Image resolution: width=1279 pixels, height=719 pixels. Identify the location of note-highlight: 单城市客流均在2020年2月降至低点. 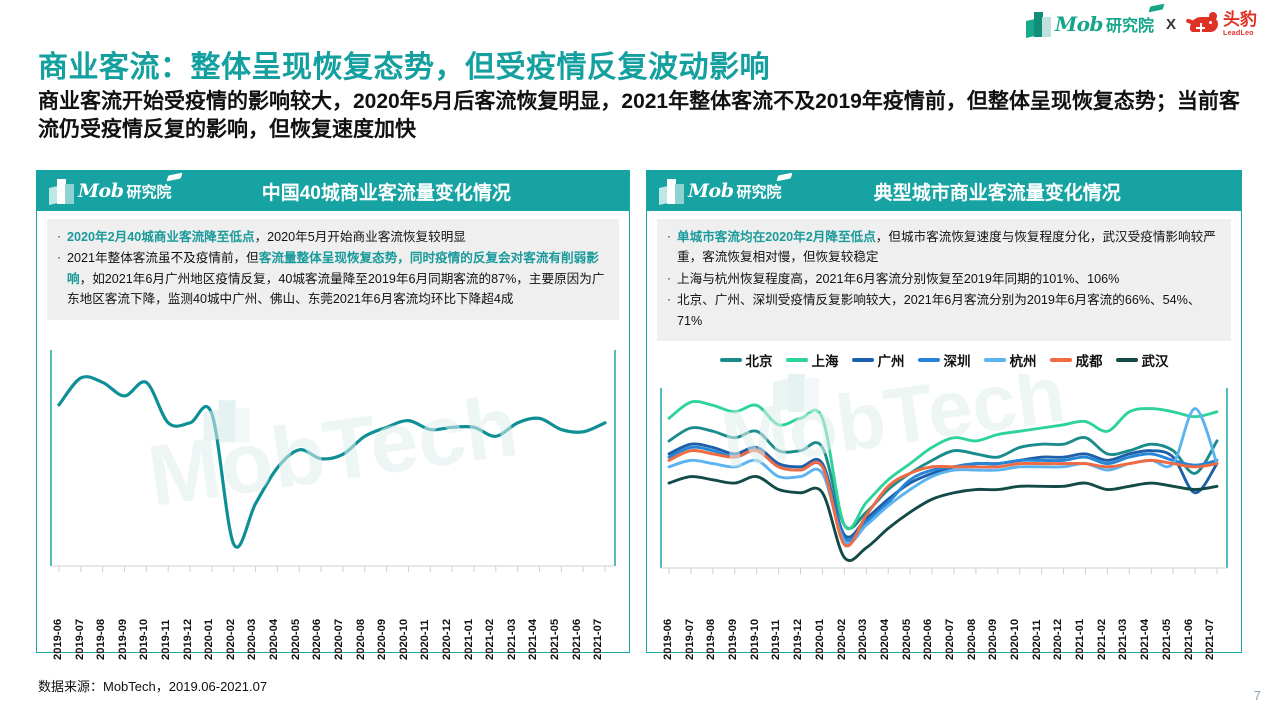
(776, 237).